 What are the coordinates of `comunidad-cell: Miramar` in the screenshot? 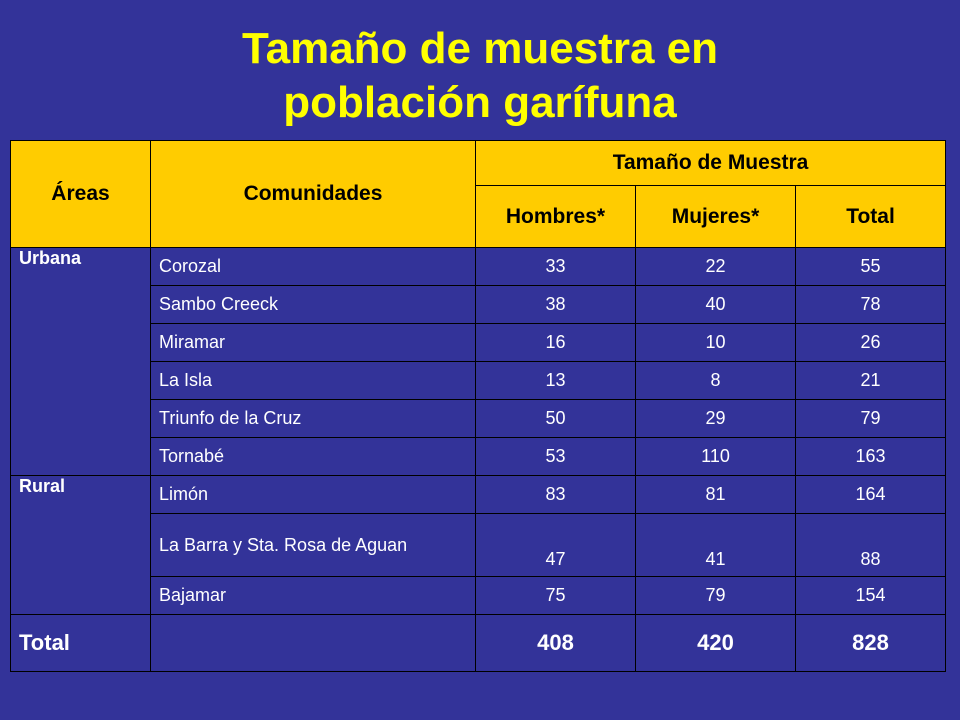 It's located at (313, 342).